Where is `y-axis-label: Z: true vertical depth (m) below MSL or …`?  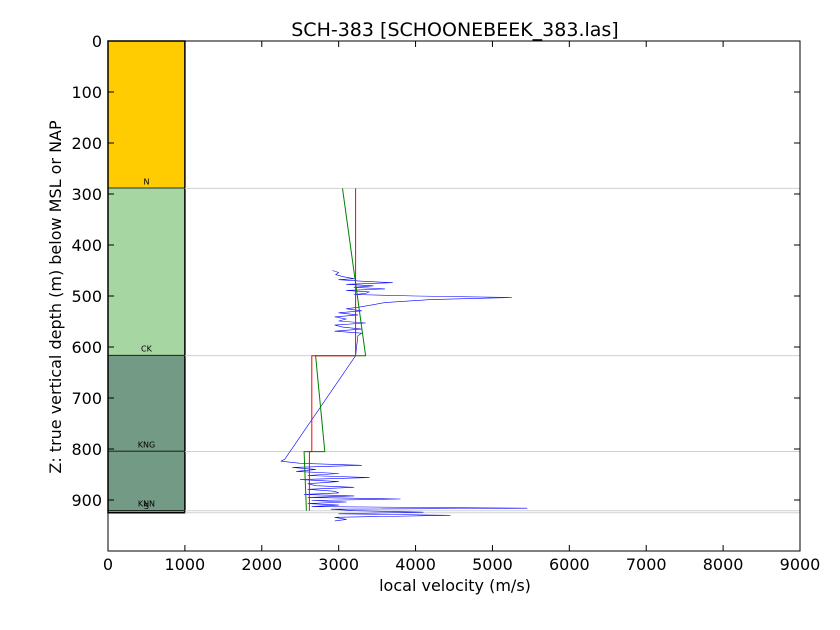 y-axis-label: Z: true vertical depth (m) below MSL or … is located at coordinates (55, 297).